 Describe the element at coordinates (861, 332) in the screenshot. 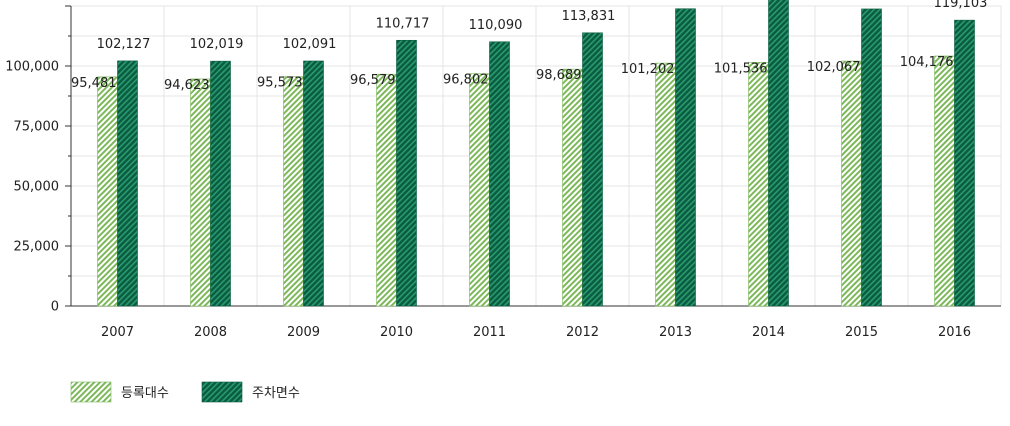

I see `x-tick-label: 2015` at that location.